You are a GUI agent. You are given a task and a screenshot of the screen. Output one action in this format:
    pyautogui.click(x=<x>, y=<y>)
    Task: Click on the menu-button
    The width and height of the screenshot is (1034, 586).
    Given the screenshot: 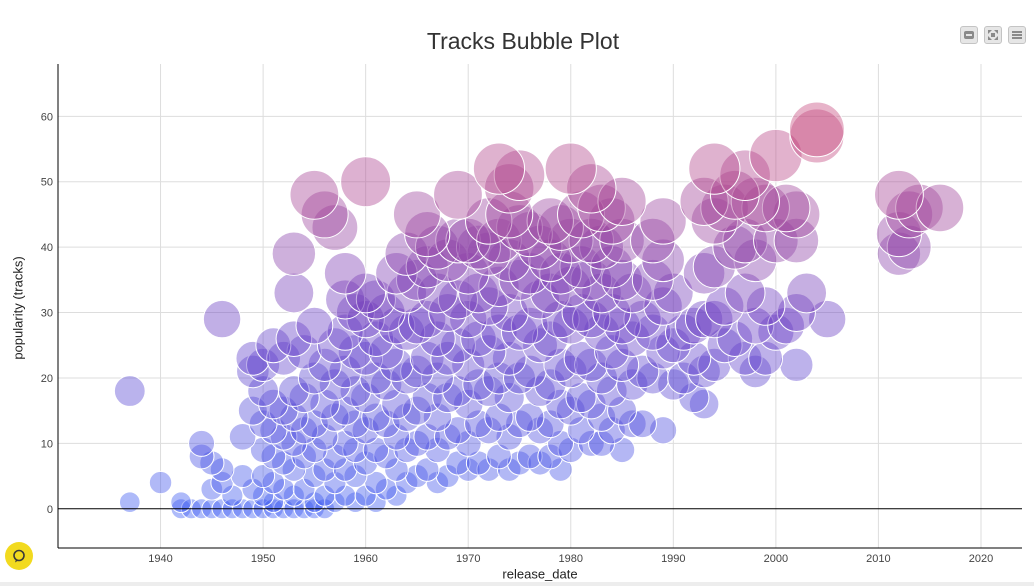 What is the action you would take?
    pyautogui.click(x=1017, y=35)
    